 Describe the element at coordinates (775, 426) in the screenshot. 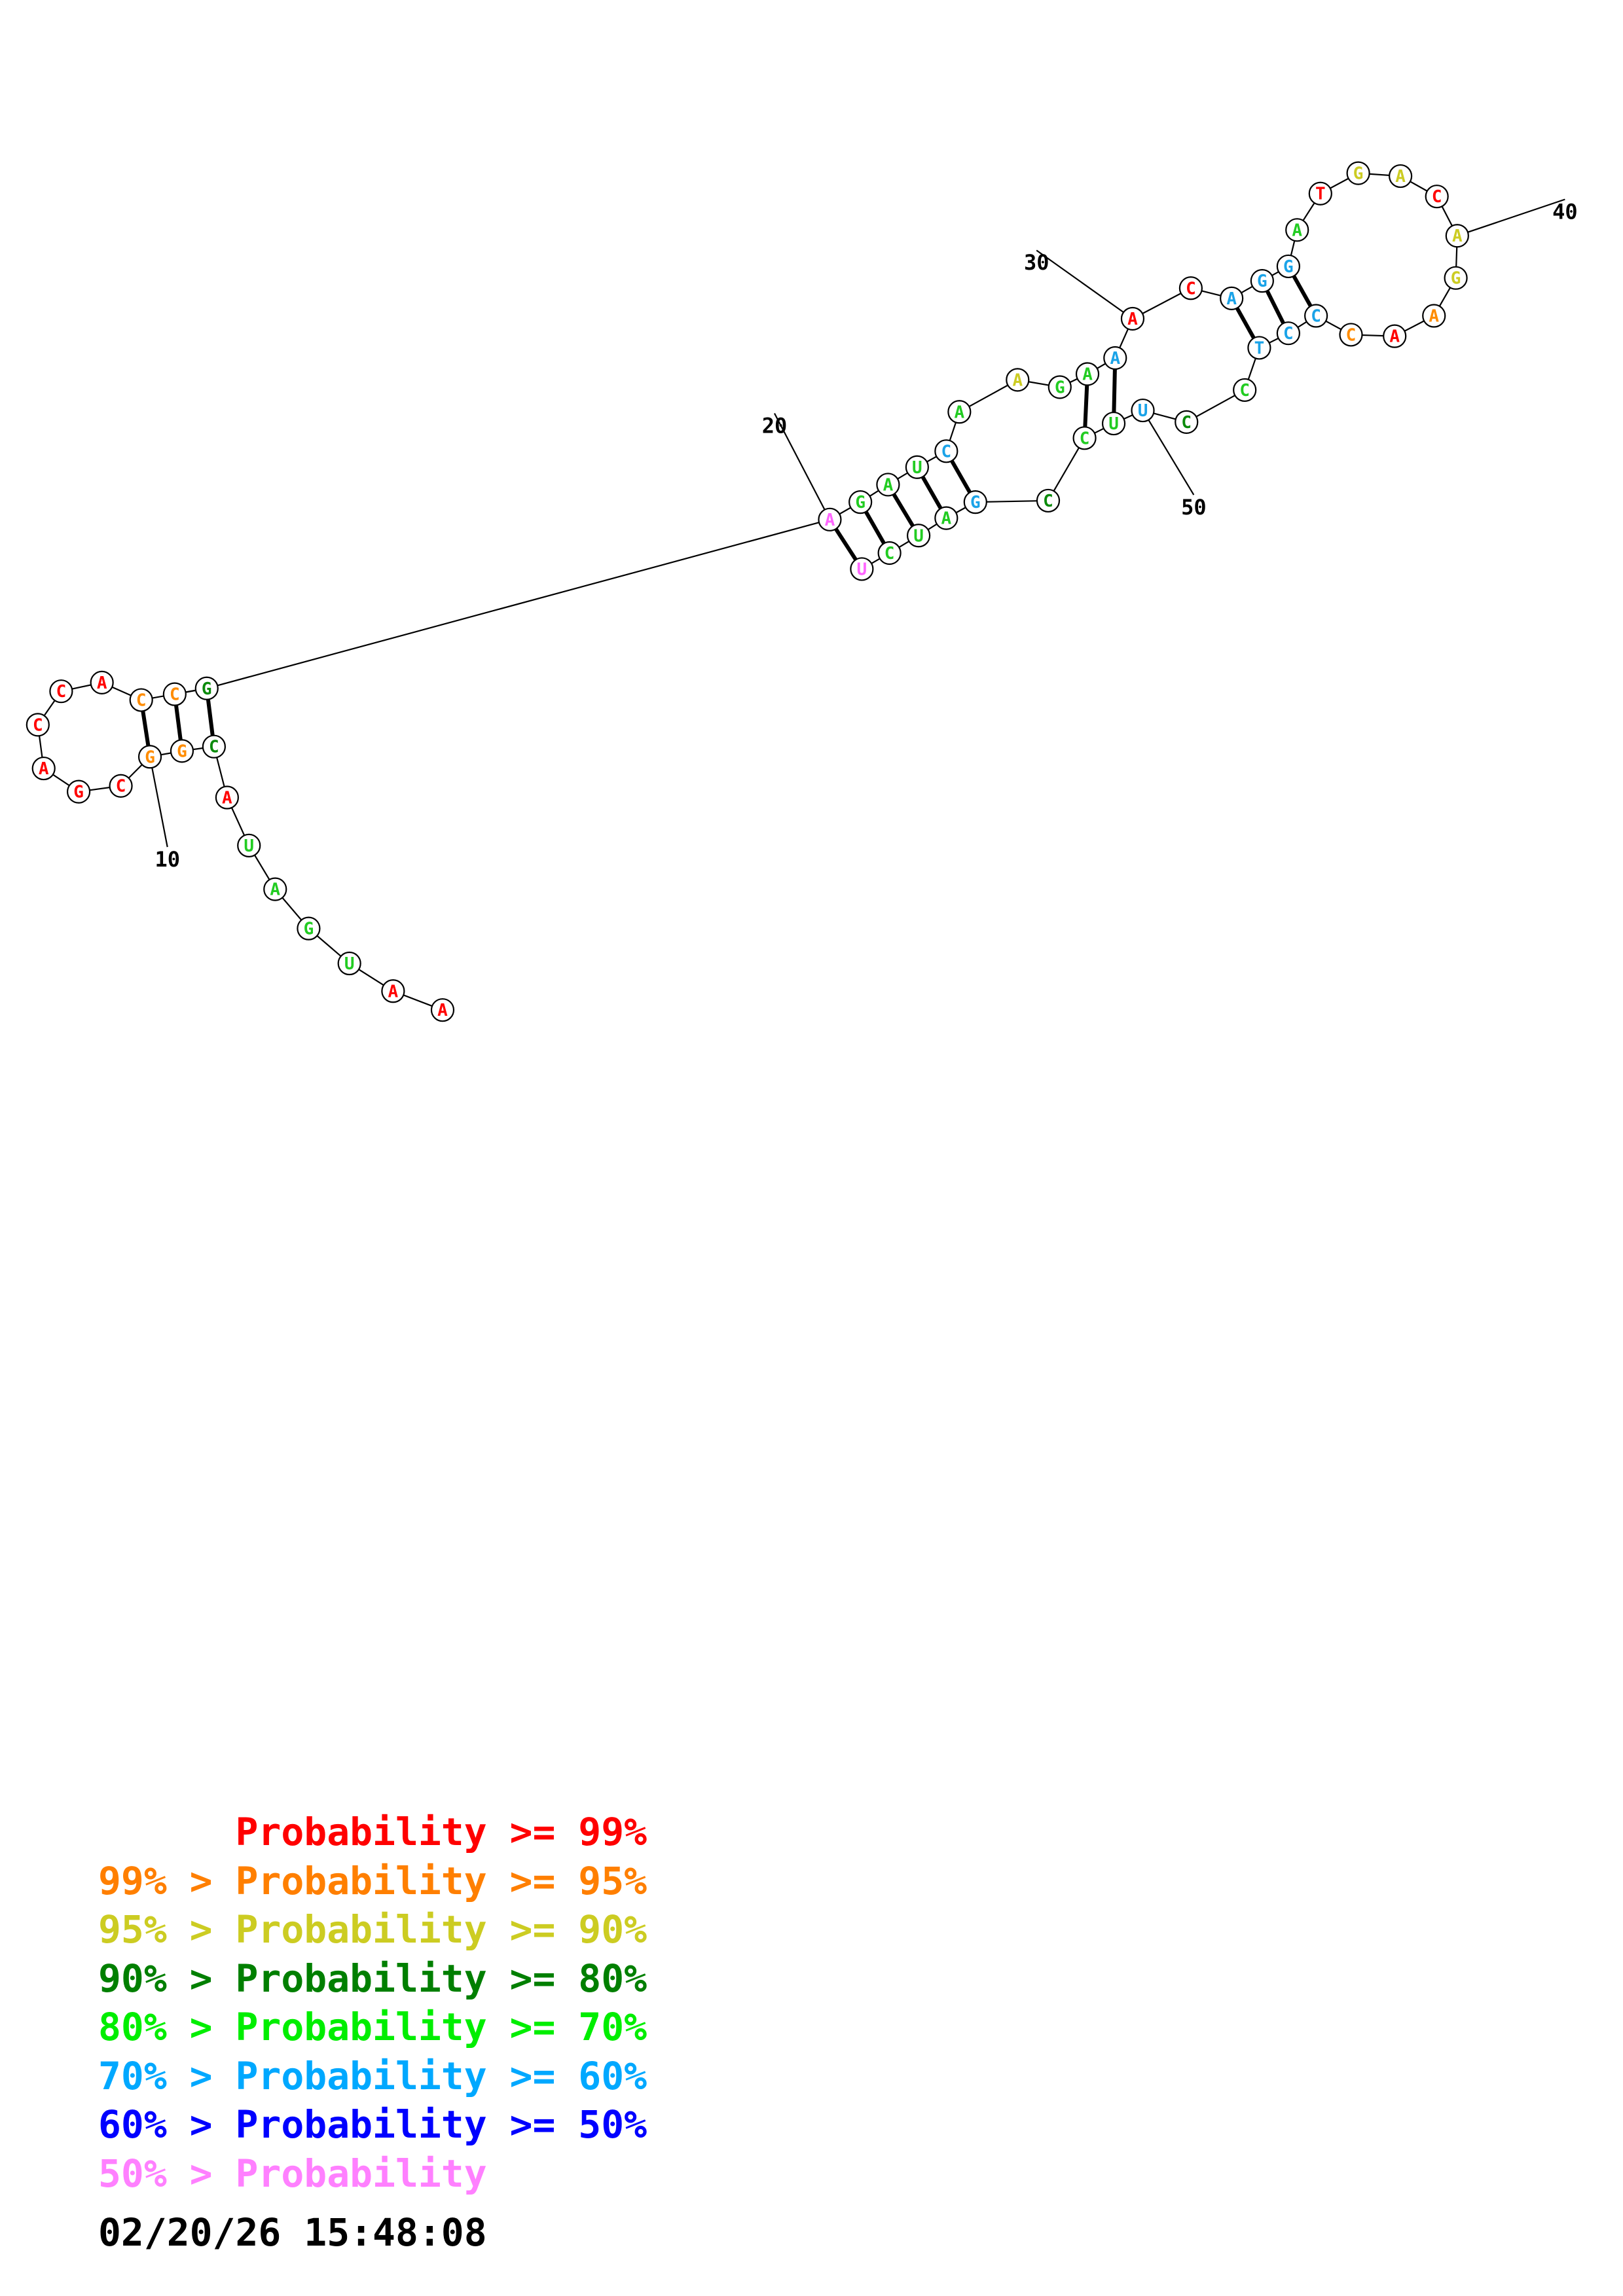

I see `position-tick-label: 20` at that location.